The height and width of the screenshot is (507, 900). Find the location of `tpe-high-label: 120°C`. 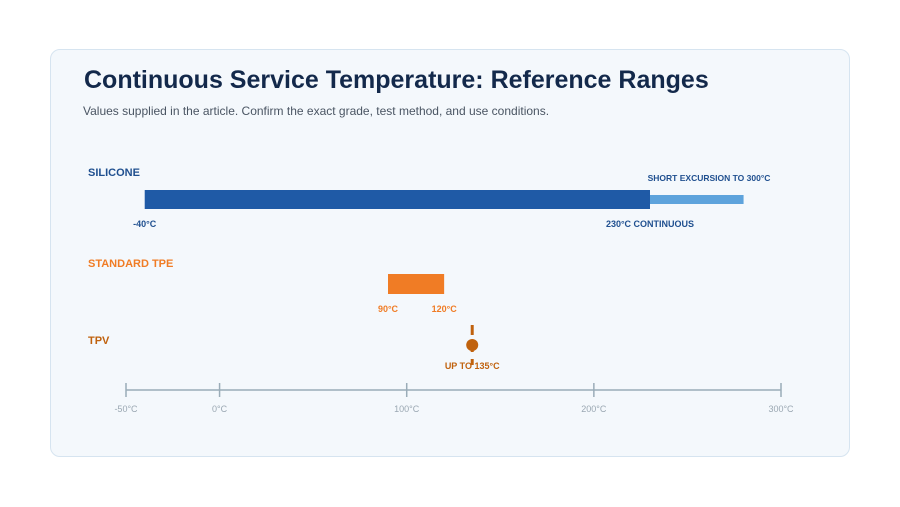

tpe-high-label: 120°C is located at coordinates (445, 309).